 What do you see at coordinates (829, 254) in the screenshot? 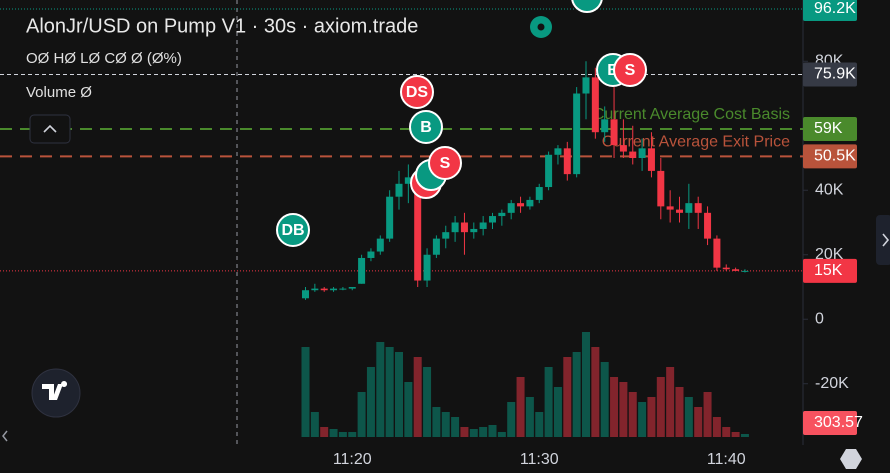
I see `y-tick-label: 20K` at bounding box center [829, 254].